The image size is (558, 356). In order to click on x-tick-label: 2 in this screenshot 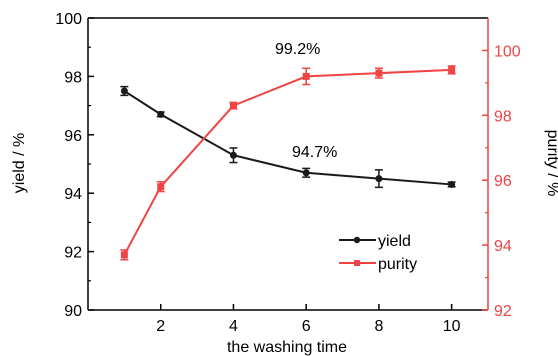, I will do `click(160, 326)`.